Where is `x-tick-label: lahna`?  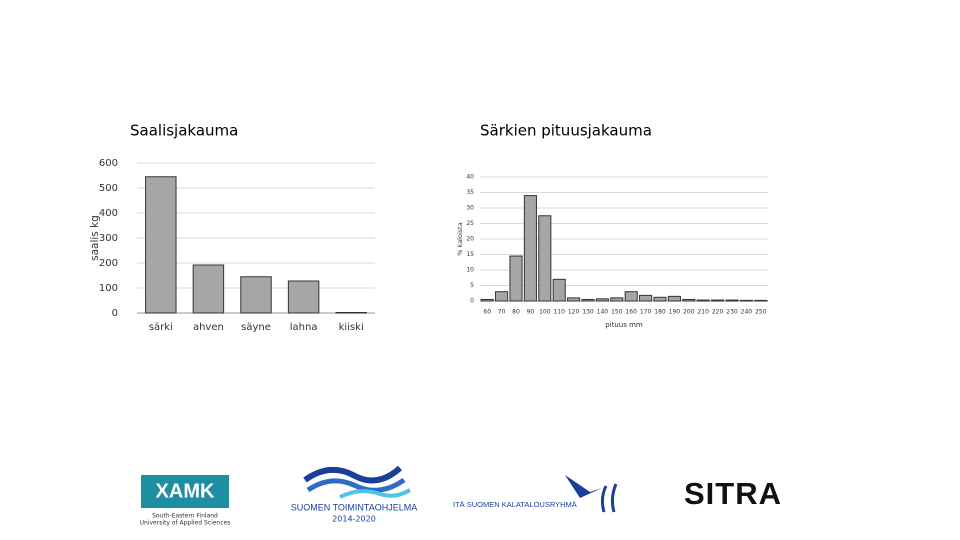 x-tick-label: lahna is located at coordinates (304, 327).